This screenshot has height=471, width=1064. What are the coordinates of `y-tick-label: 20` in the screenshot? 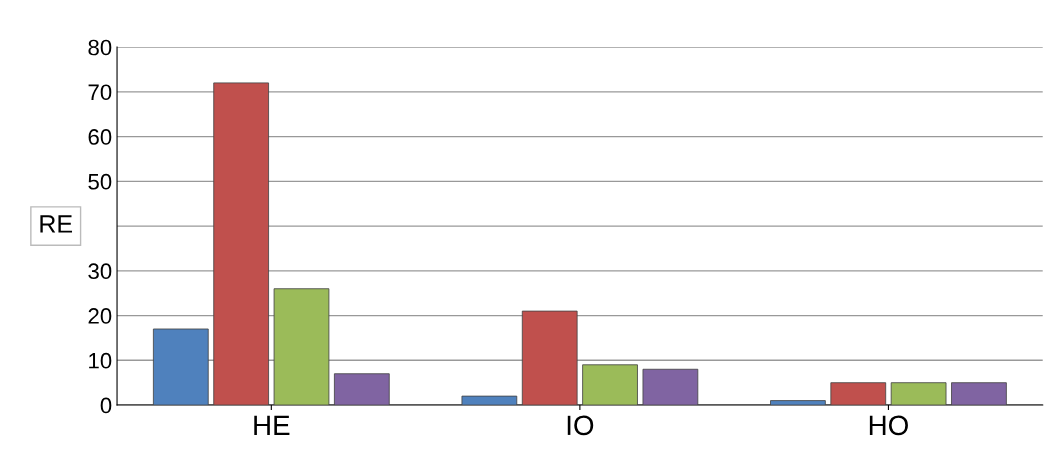 It's located at (100, 316).